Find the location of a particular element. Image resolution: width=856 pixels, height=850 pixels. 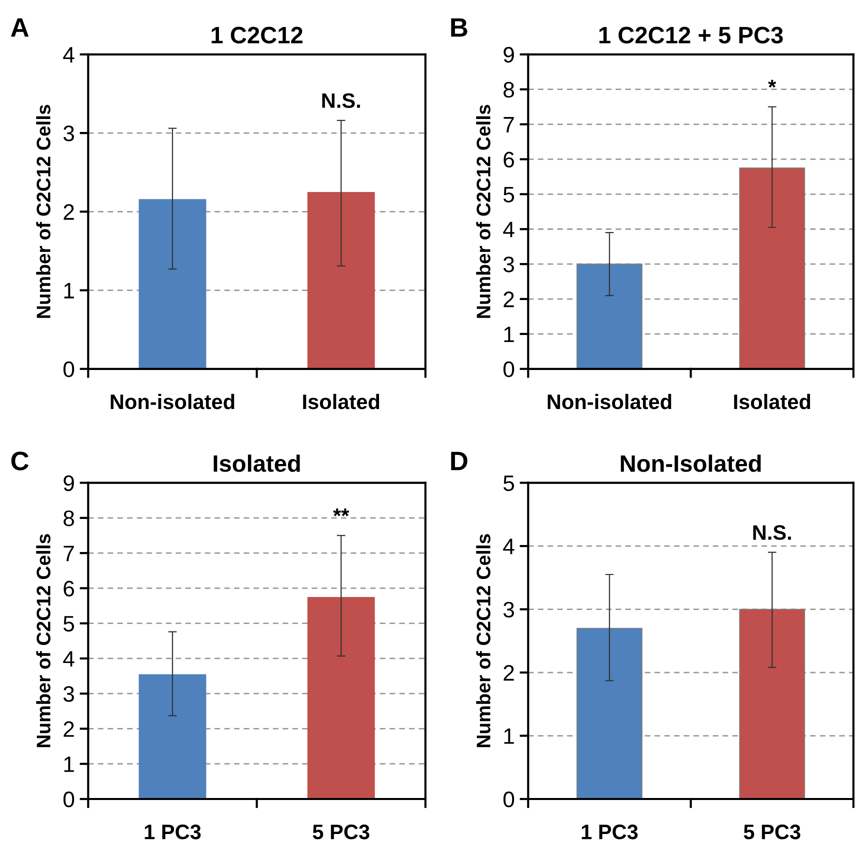

chart-title: Isolated is located at coordinates (257, 463).